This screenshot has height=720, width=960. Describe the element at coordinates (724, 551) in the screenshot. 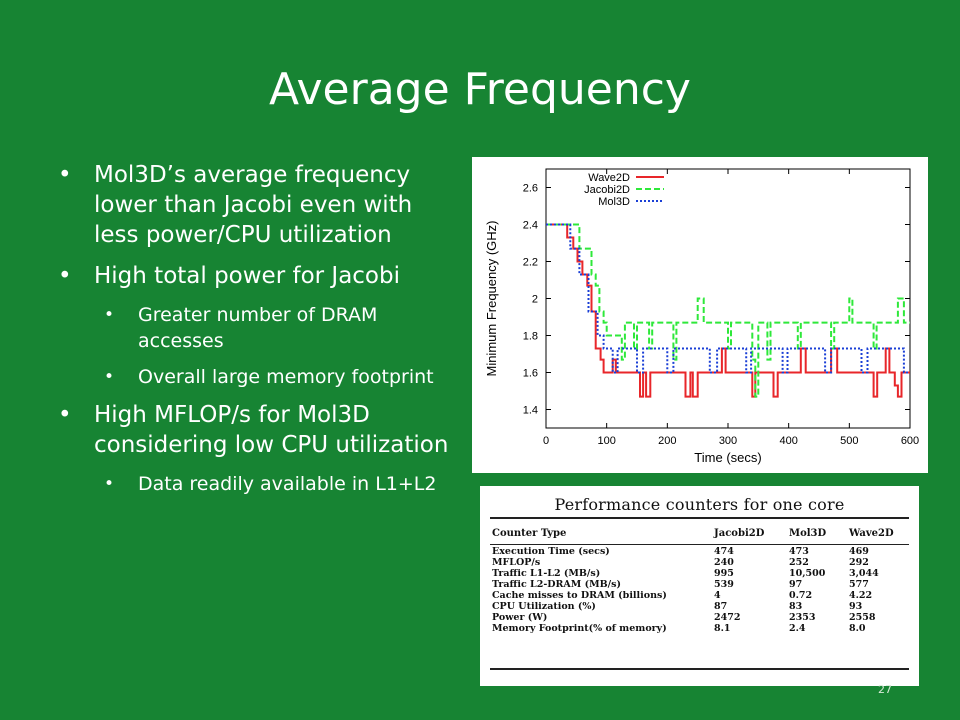

I see `counter-value-cell: 474` at that location.